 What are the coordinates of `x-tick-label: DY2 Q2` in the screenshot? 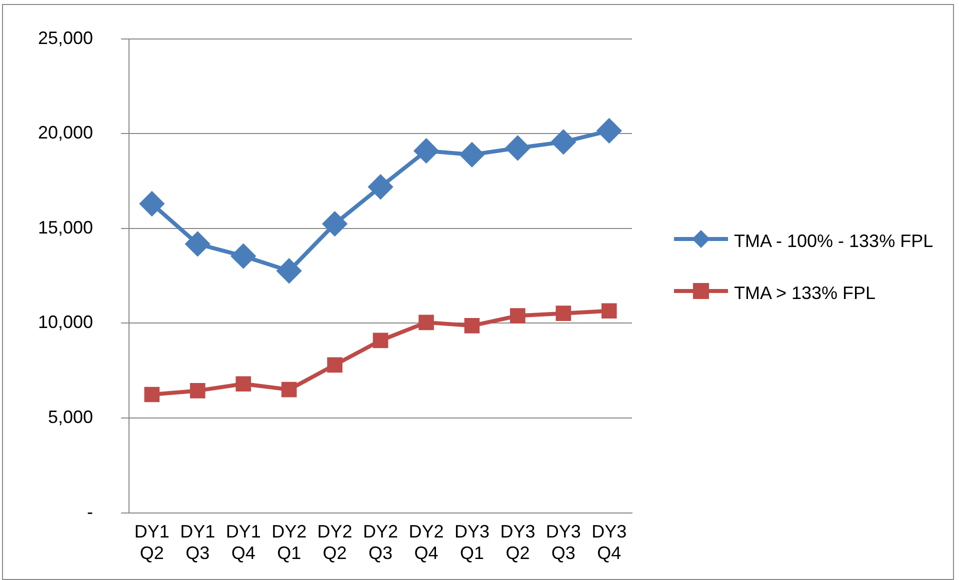 It's located at (334, 543).